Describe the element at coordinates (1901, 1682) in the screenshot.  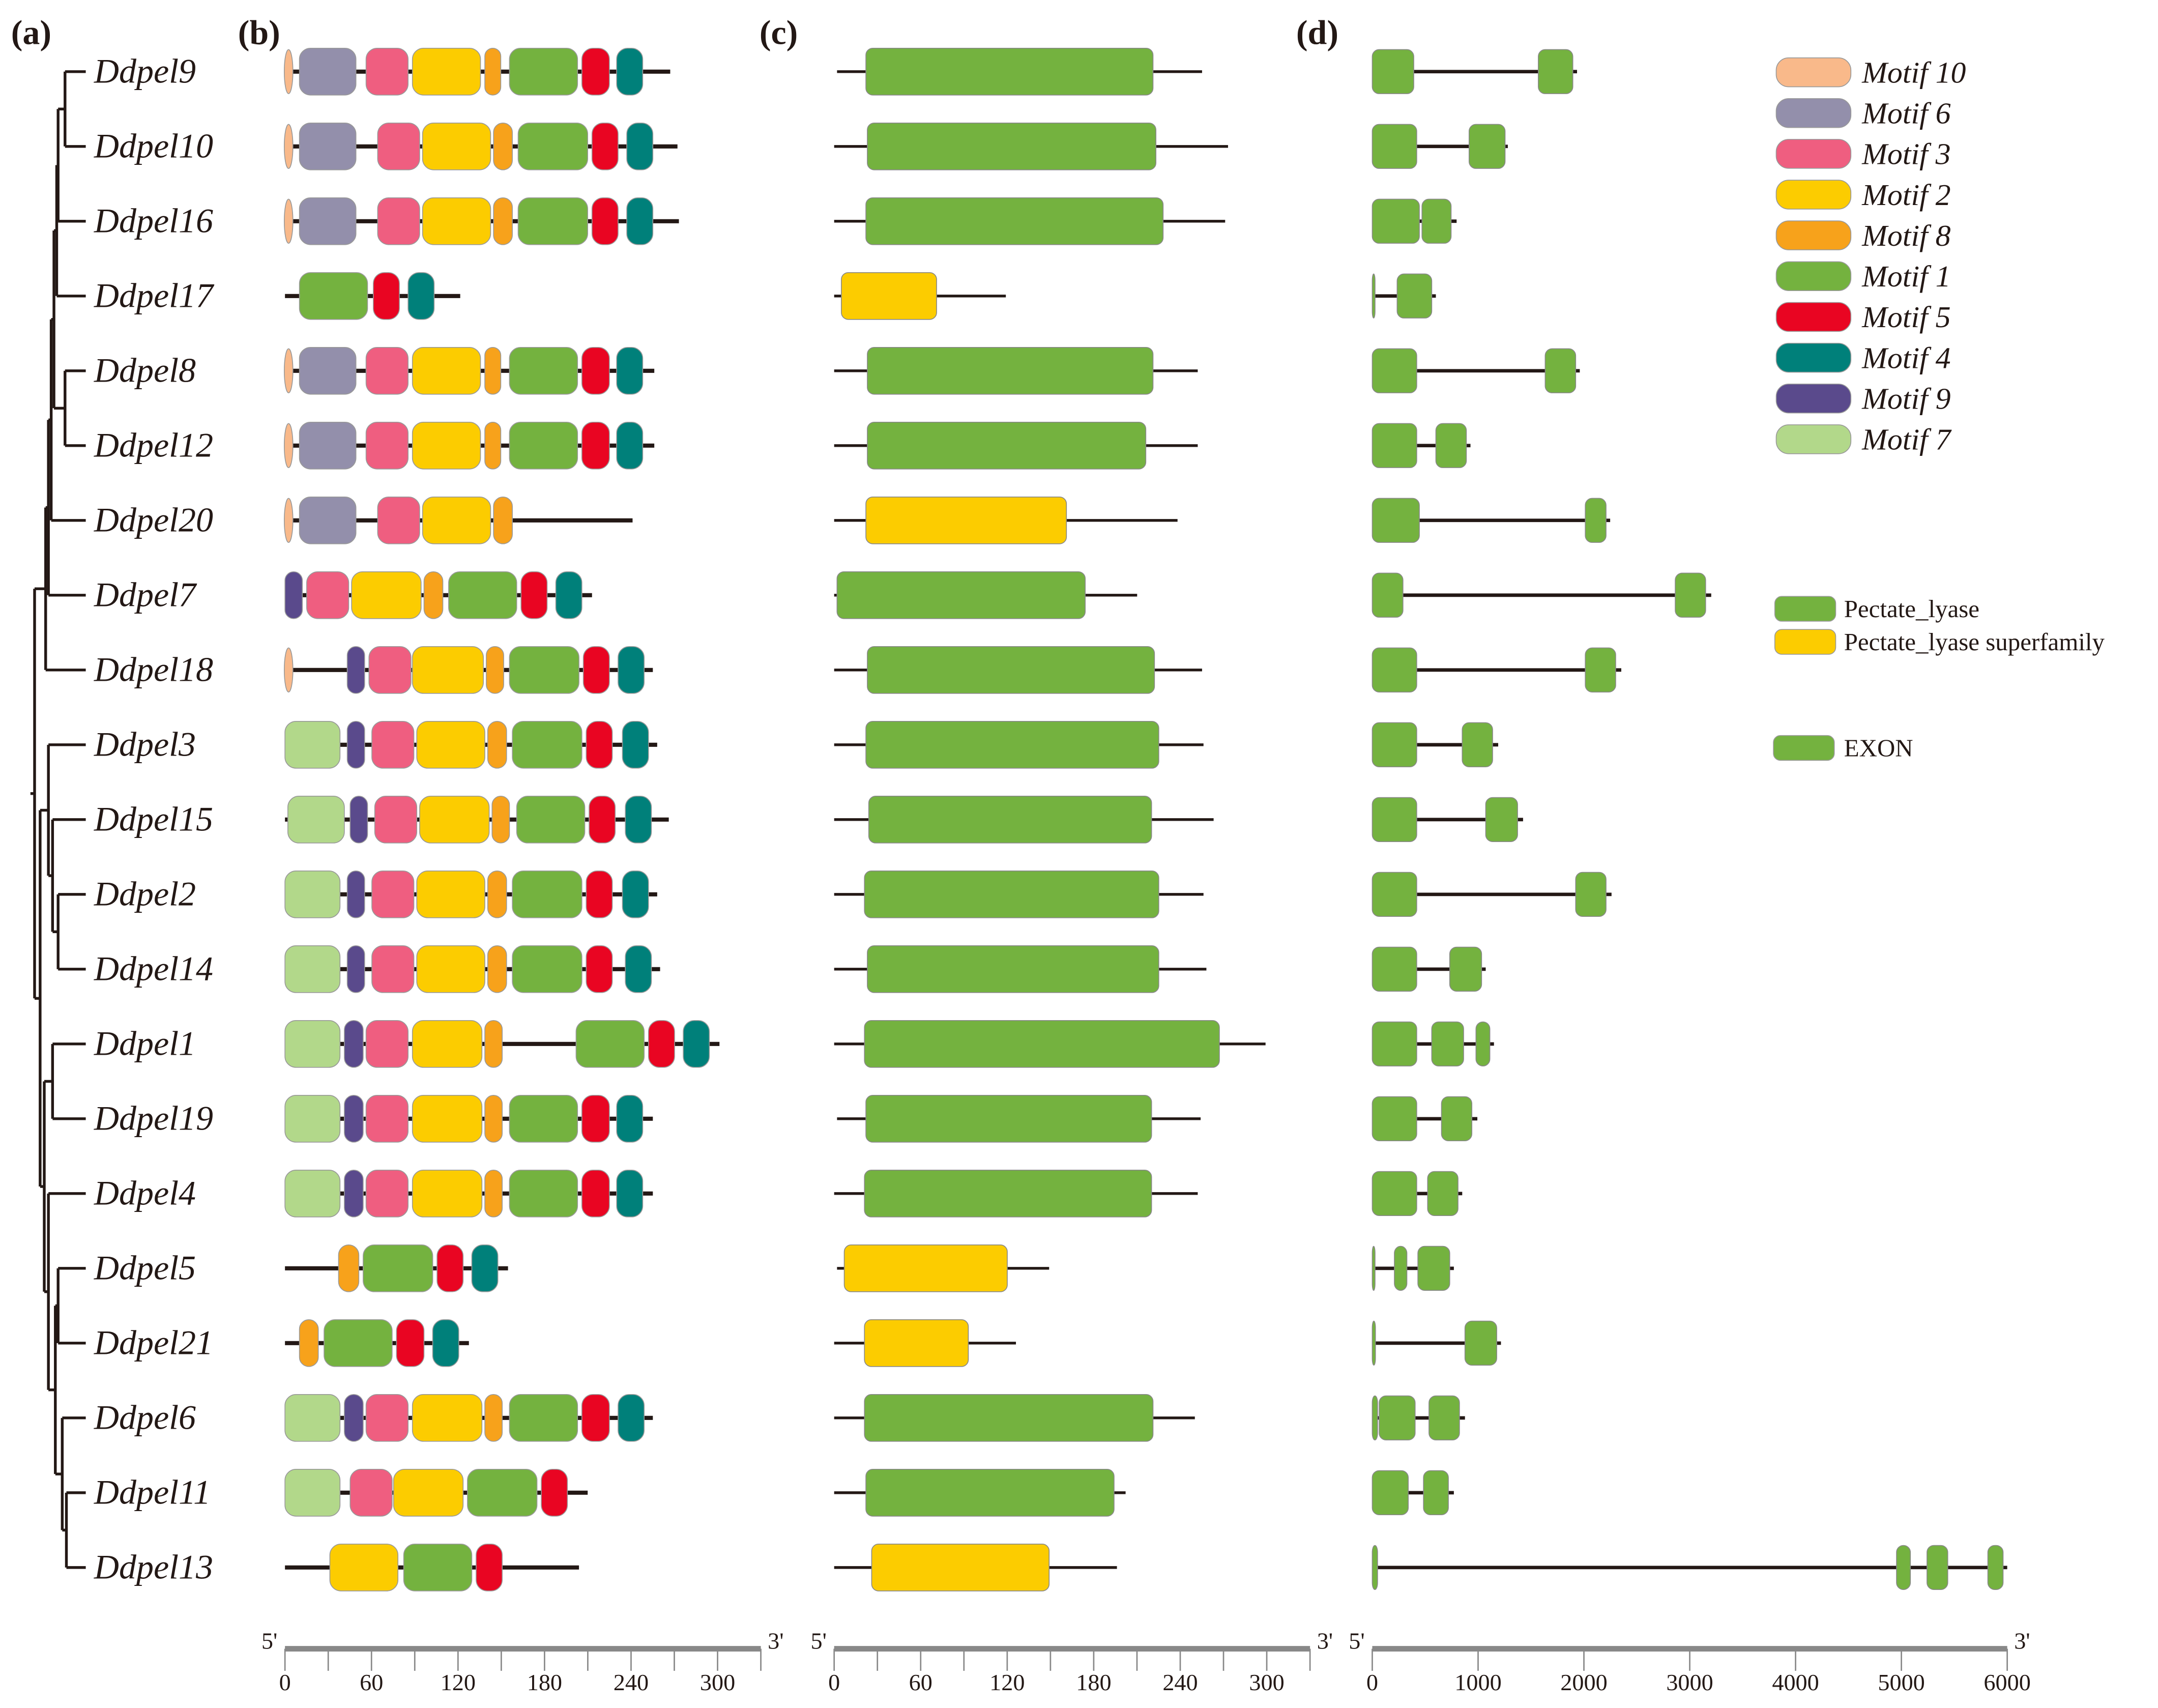
I see `tick-label: 5000` at that location.